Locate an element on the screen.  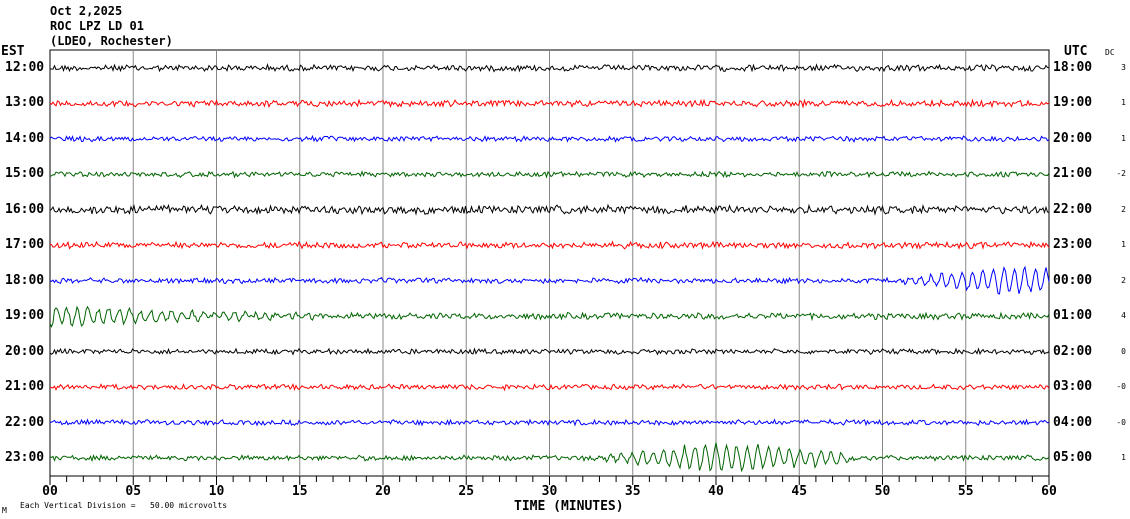
est-hour-label: 19:00 is located at coordinates (25, 316).